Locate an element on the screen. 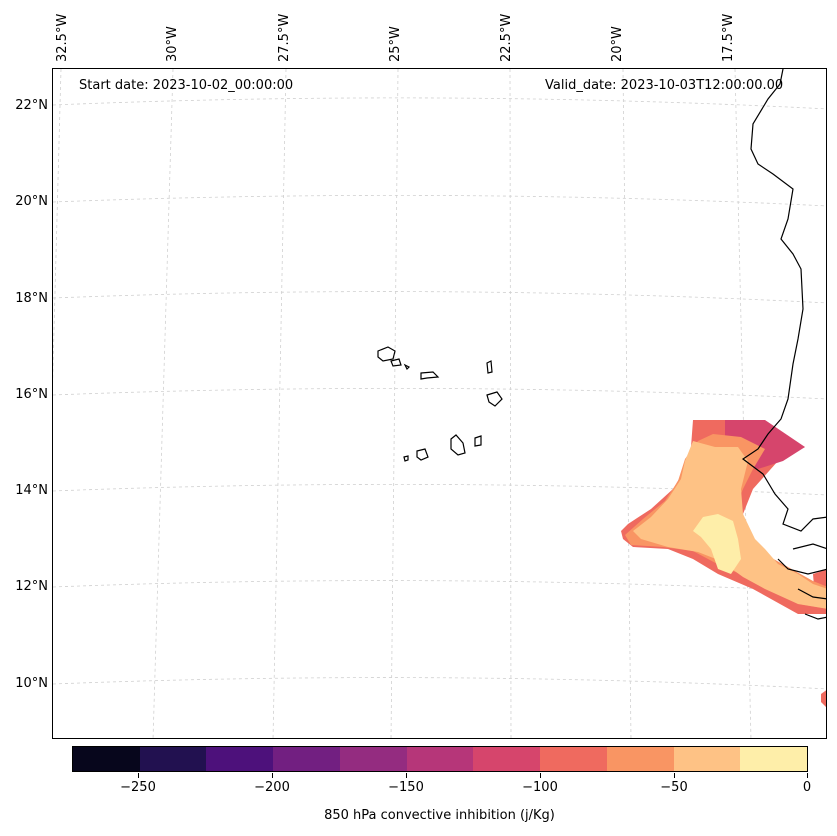 This screenshot has width=837, height=836. colorbar-tick-label: −100 is located at coordinates (540, 787).